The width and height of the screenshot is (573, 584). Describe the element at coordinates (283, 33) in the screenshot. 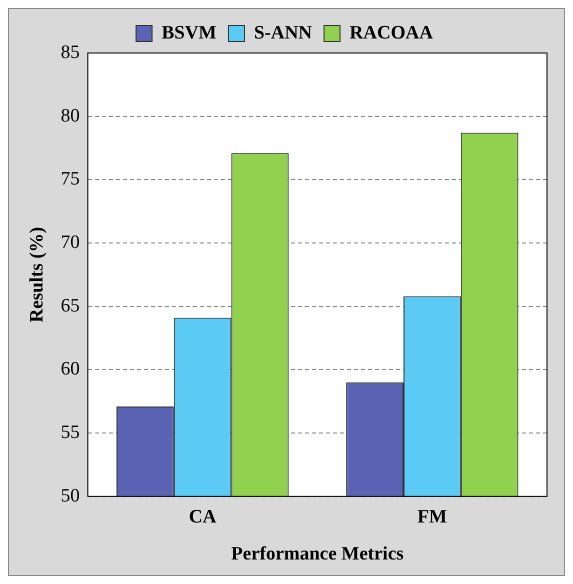

I see `legend-label: S-ANN` at that location.